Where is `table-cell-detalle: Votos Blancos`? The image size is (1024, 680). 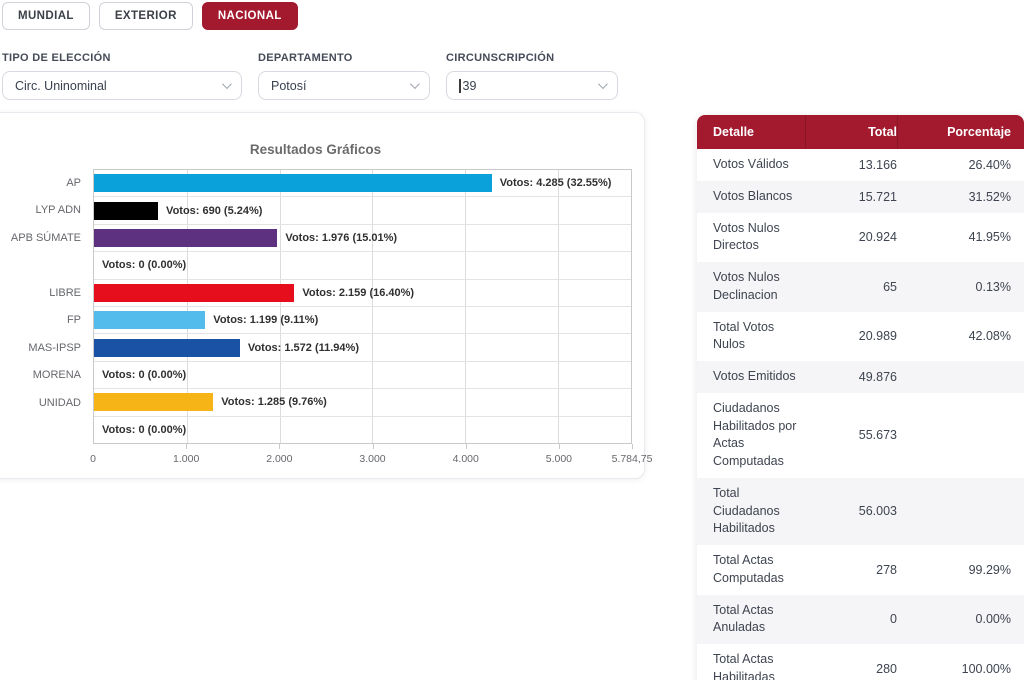 table-cell-detalle: Votos Blancos is located at coordinates (753, 195).